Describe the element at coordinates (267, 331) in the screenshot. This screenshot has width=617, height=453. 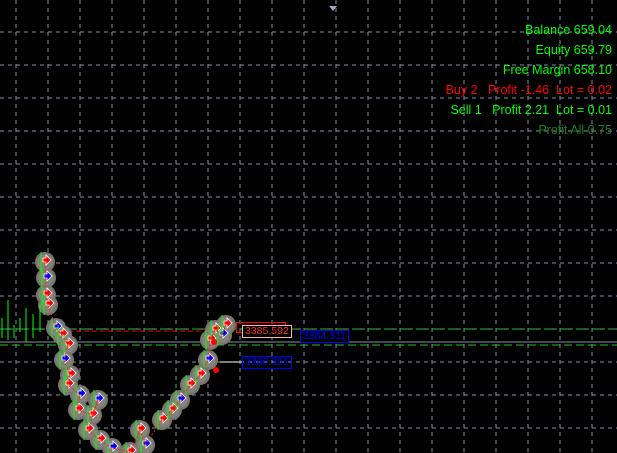
I see `buy-price-label: 3385.592` at that location.